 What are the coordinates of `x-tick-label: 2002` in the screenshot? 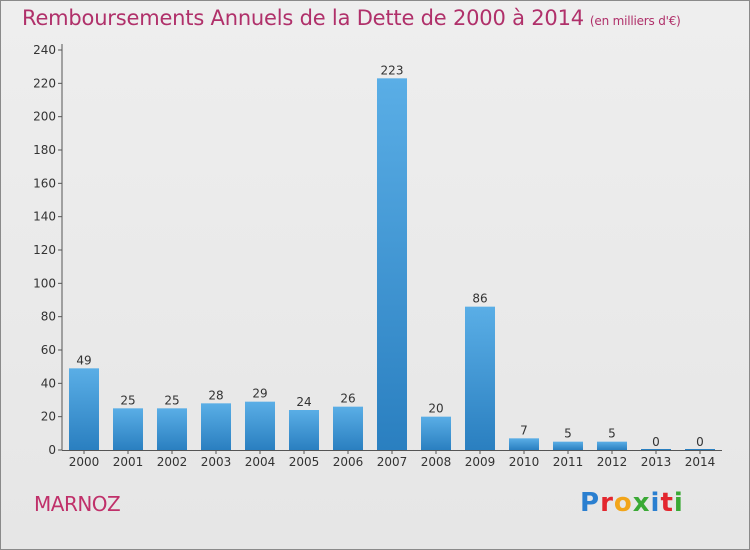 It's located at (172, 462).